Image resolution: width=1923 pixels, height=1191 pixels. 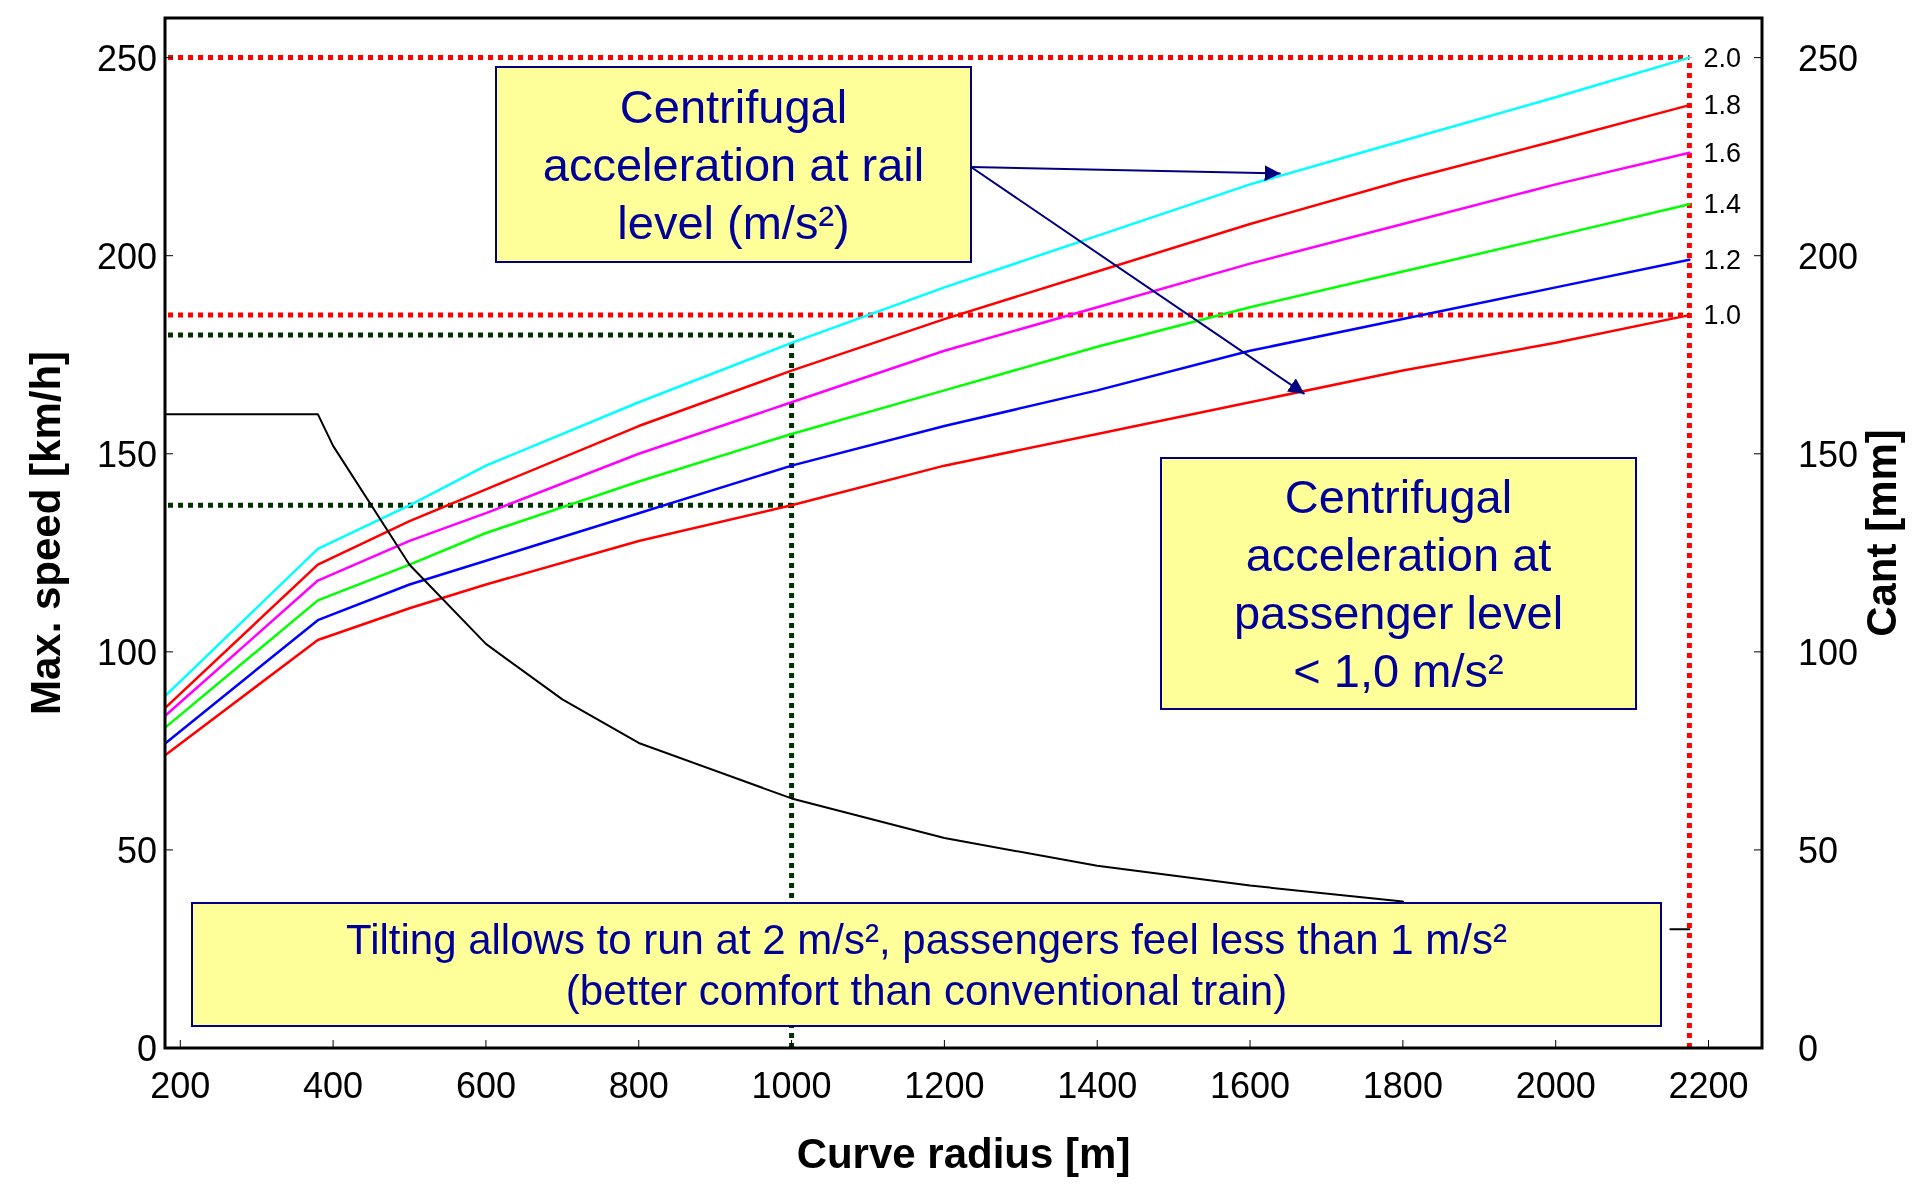 I want to click on series-label: 1.8, so click(x=1722, y=105).